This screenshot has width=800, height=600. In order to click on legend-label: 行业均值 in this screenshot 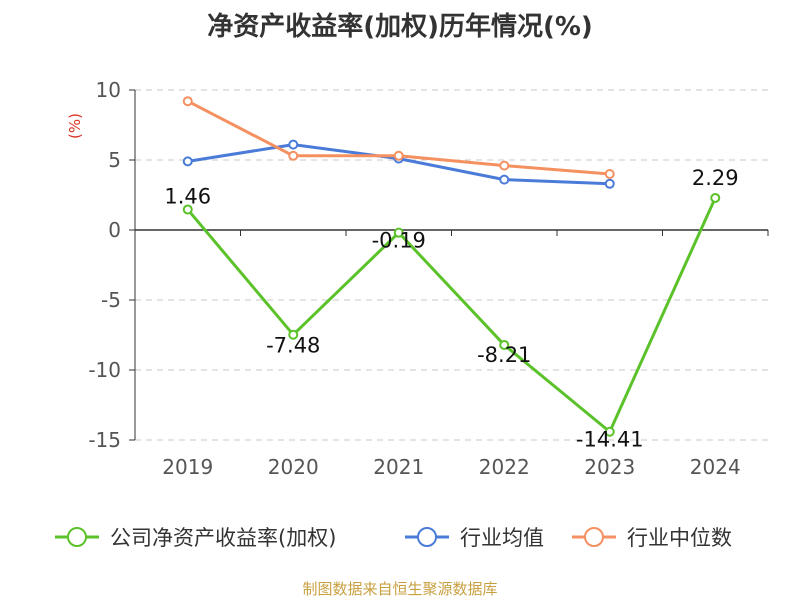, I will do `click(502, 538)`.